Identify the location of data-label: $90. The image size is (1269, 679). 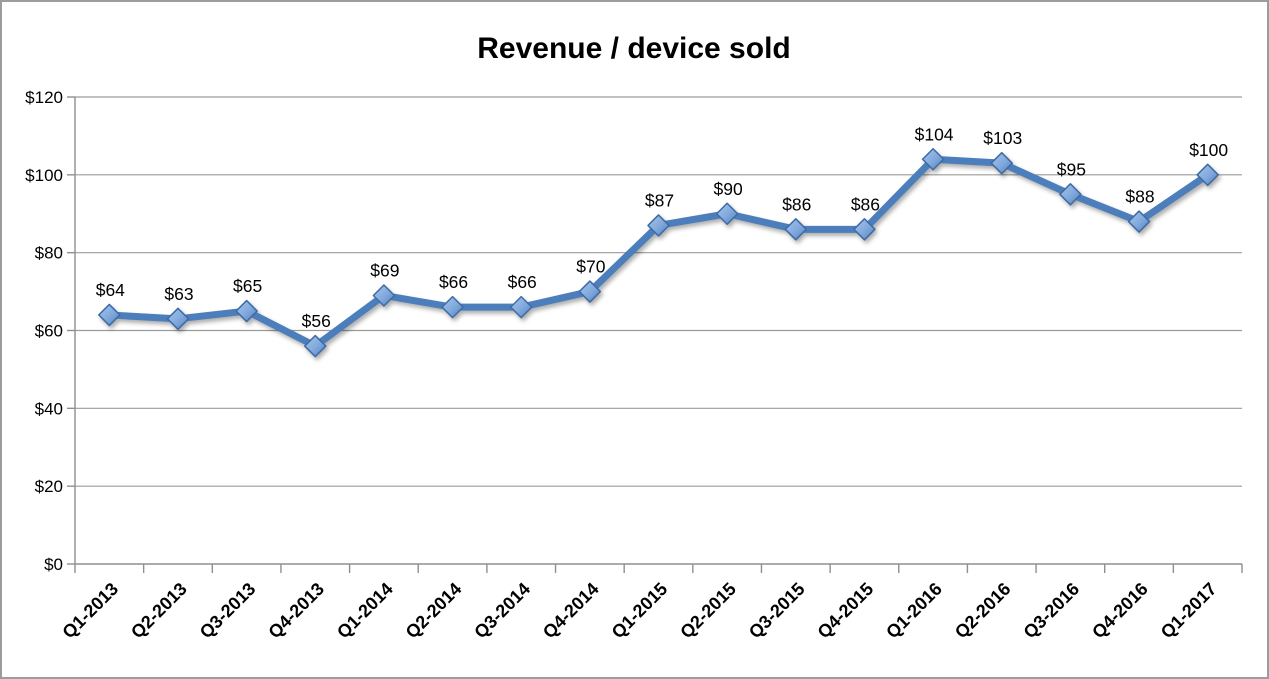
(728, 189).